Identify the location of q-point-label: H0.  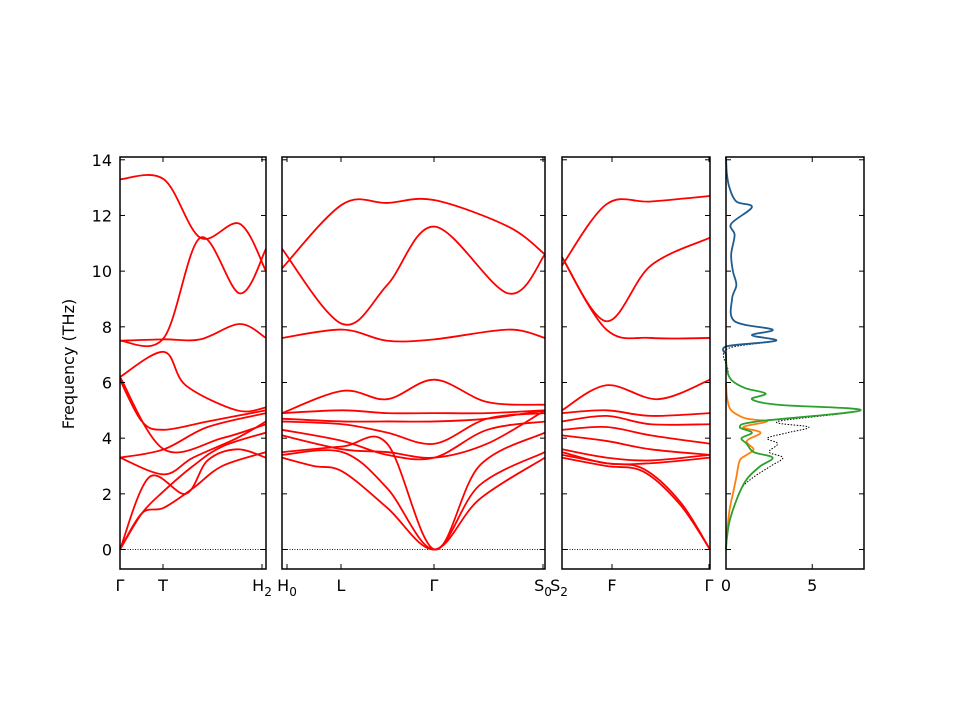
(287, 587).